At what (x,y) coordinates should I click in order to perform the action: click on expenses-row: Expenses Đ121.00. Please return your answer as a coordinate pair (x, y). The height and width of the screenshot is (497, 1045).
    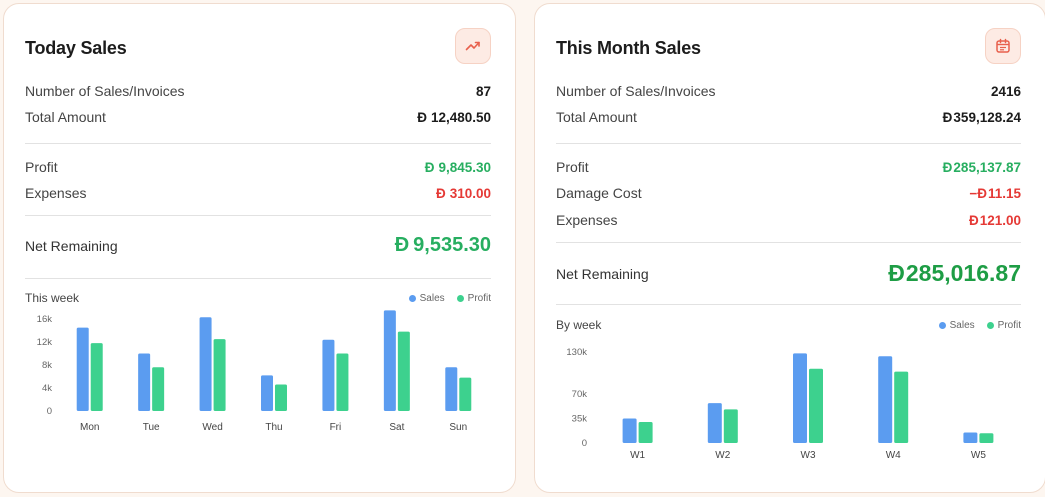
    Looking at the image, I should click on (788, 220).